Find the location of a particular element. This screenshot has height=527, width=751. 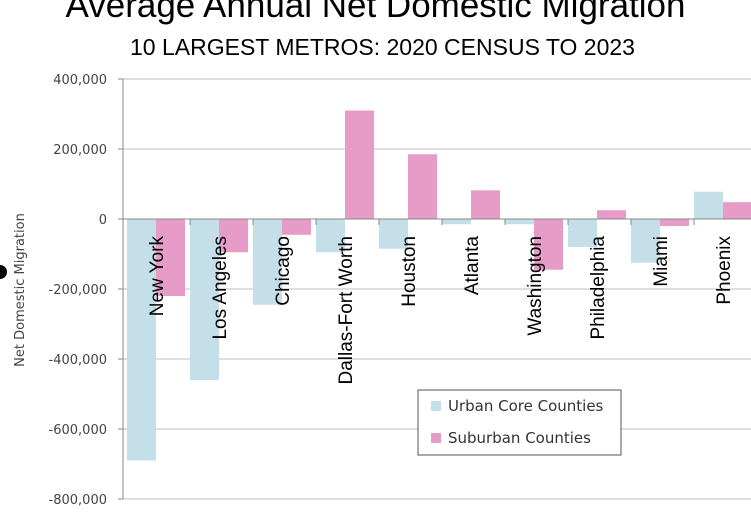

y-tick-label: -400,000 is located at coordinates (78, 360).